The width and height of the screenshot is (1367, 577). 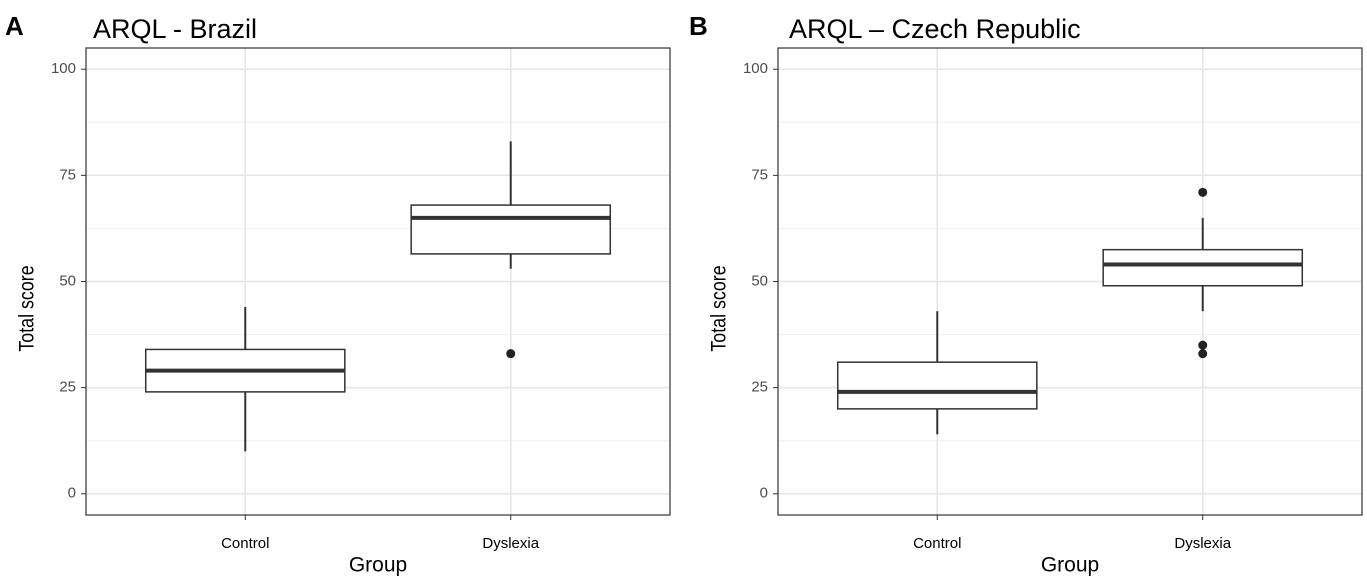 What do you see at coordinates (175, 29) in the screenshot?
I see `chart-title: ARQL - Brazil` at bounding box center [175, 29].